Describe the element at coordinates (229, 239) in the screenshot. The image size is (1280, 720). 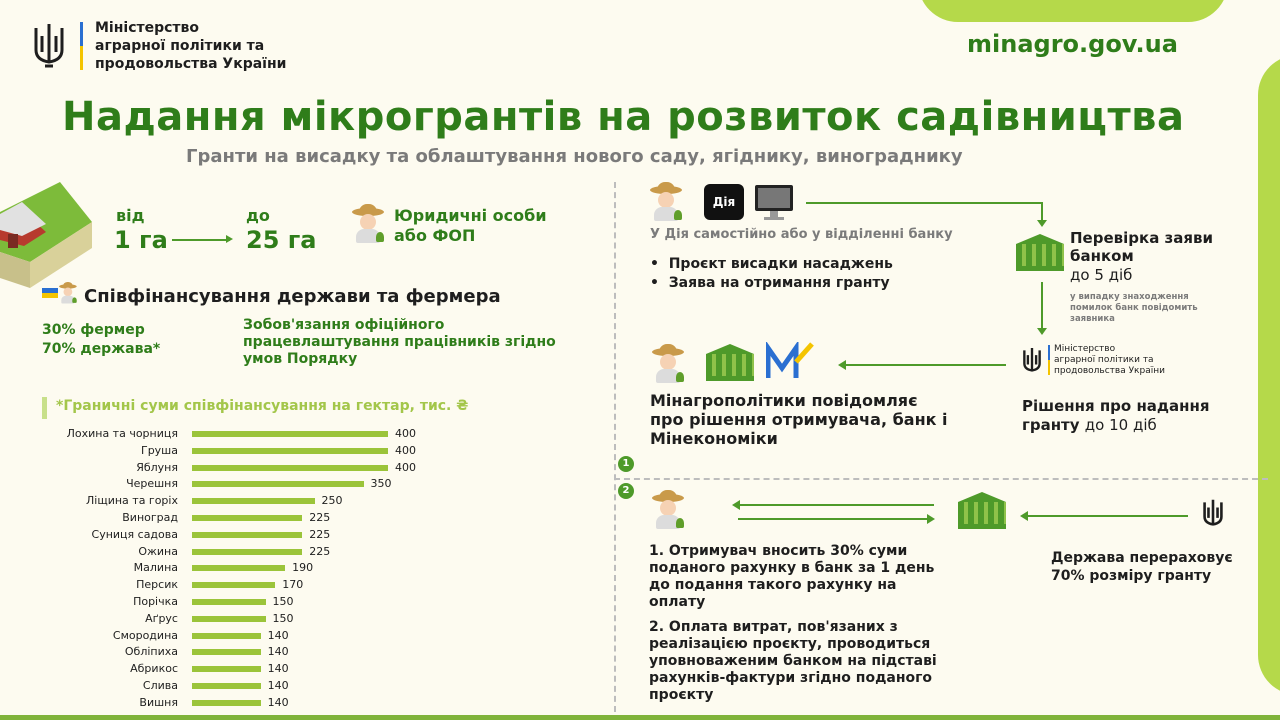
I see `range-arrowhead` at that location.